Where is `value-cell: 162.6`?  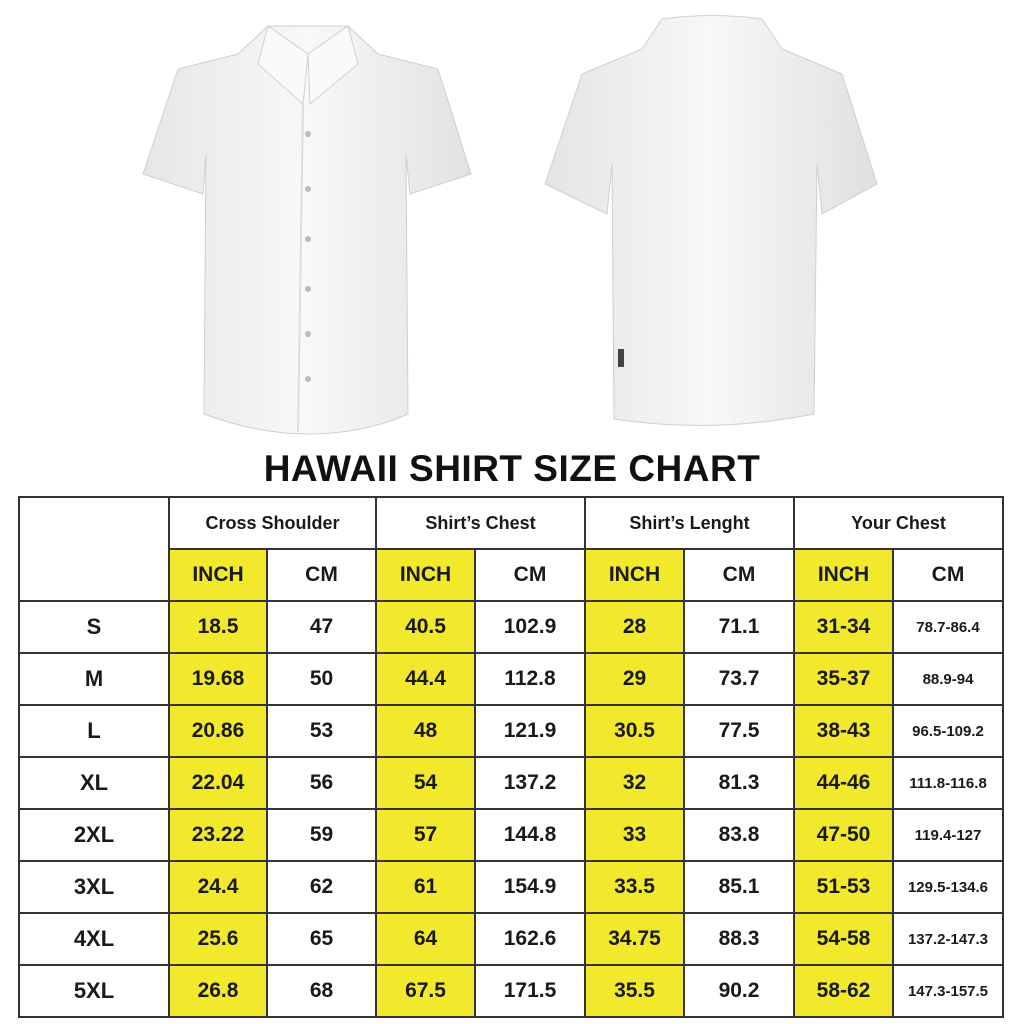
value-cell: 162.6 is located at coordinates (530, 939).